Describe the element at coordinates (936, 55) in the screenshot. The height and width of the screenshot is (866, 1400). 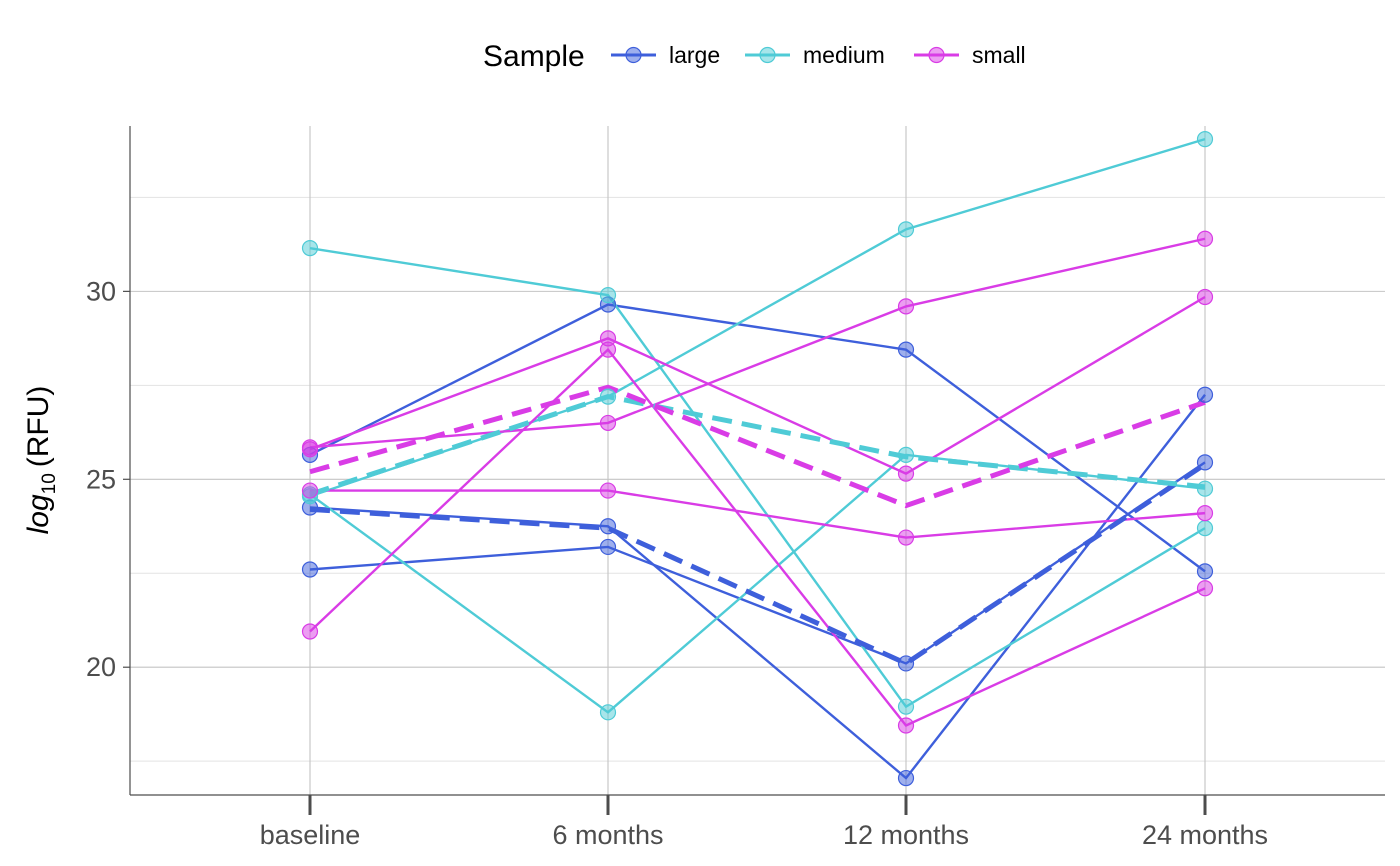
I see `legend-key-point-small` at that location.